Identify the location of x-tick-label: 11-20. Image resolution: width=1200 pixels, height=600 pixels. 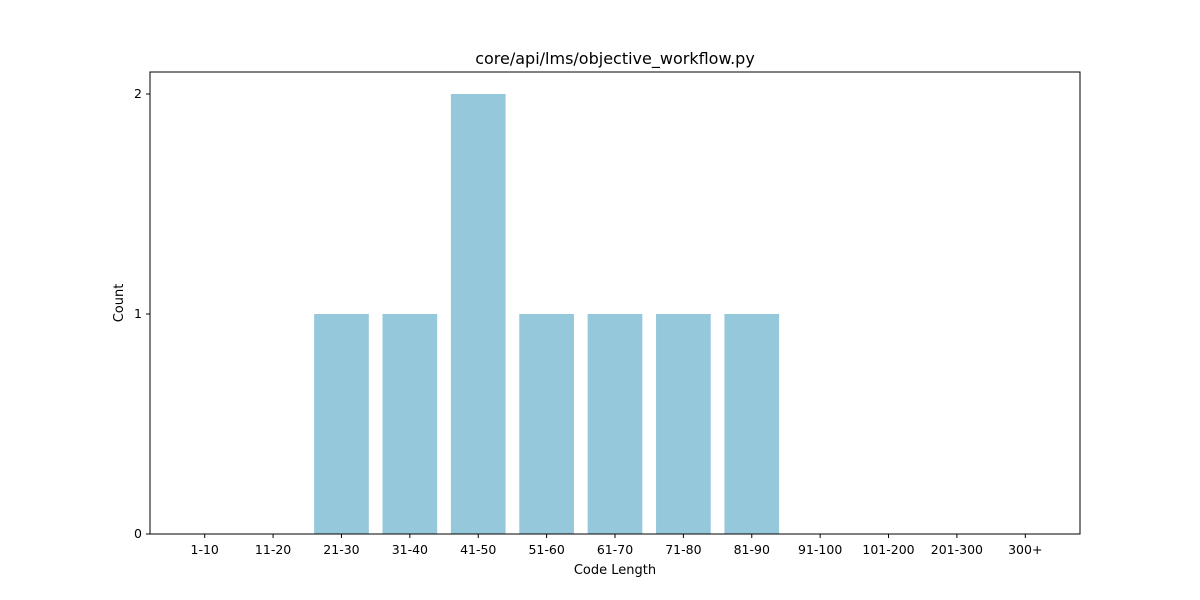
(273, 549).